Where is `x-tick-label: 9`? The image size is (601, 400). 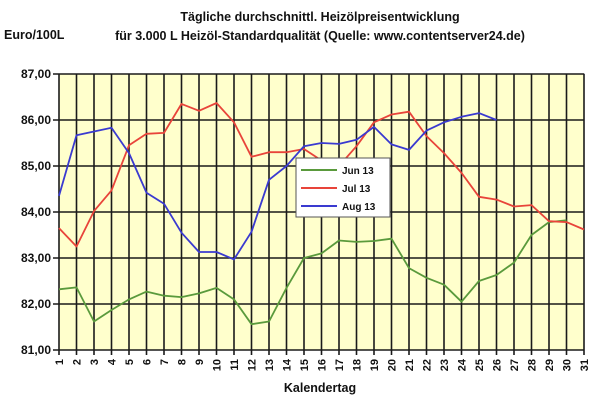
x-tick-label: 9 is located at coordinates (200, 362).